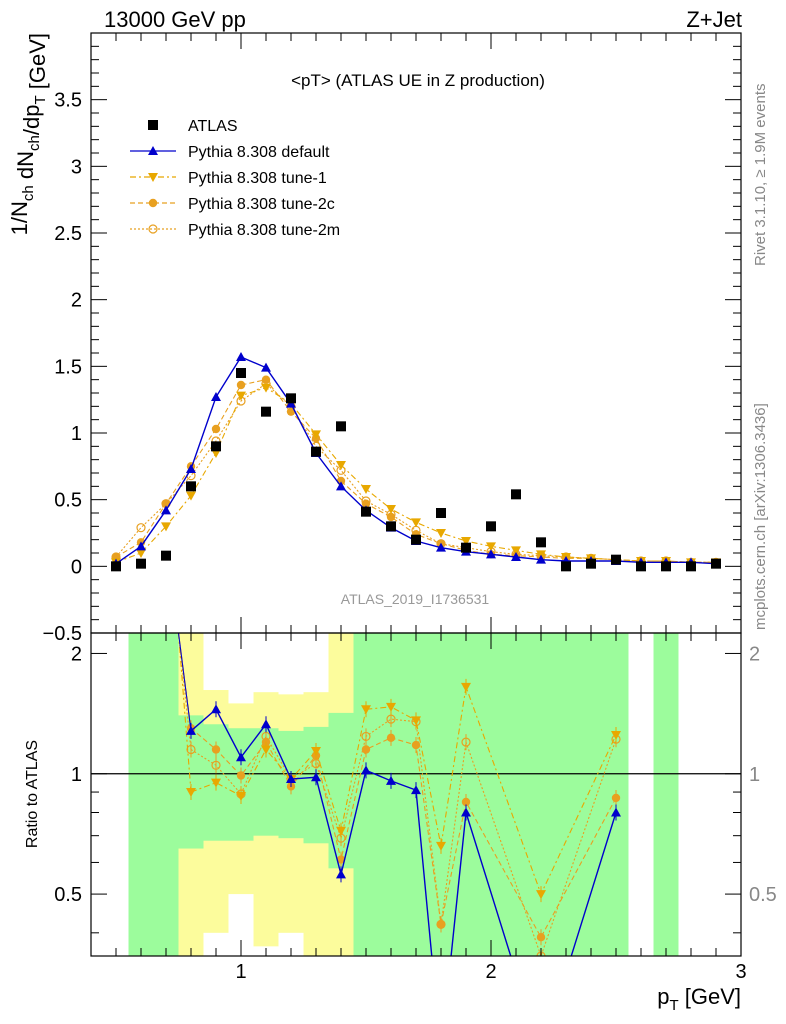 The height and width of the screenshot is (1024, 786). I want to click on ratio-y-tick-label-right: 2, so click(754, 654).